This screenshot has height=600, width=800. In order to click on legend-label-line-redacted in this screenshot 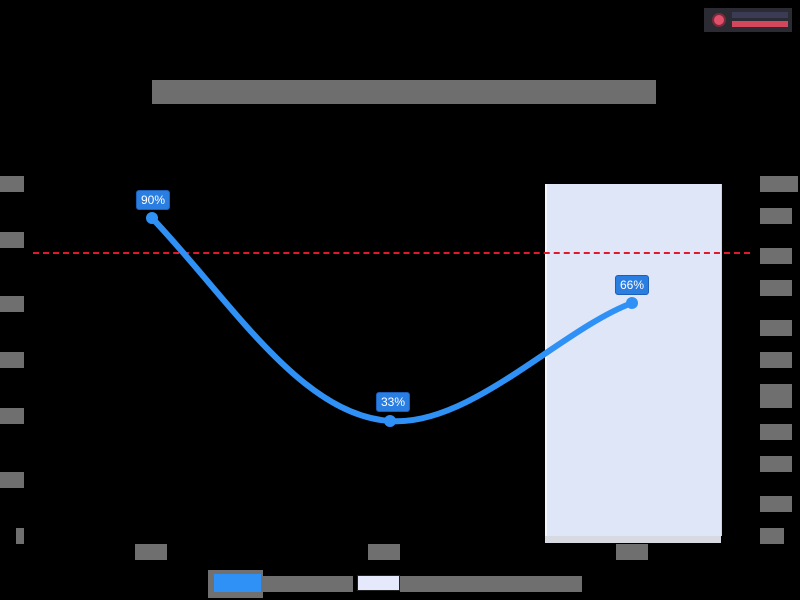, I will do `click(308, 584)`.